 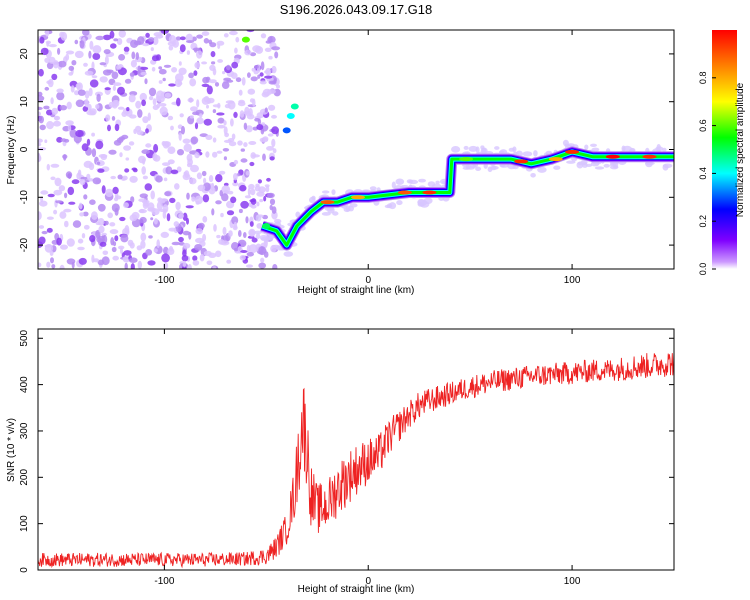 I want to click on y-tick-label: -10, so click(x=24, y=197).